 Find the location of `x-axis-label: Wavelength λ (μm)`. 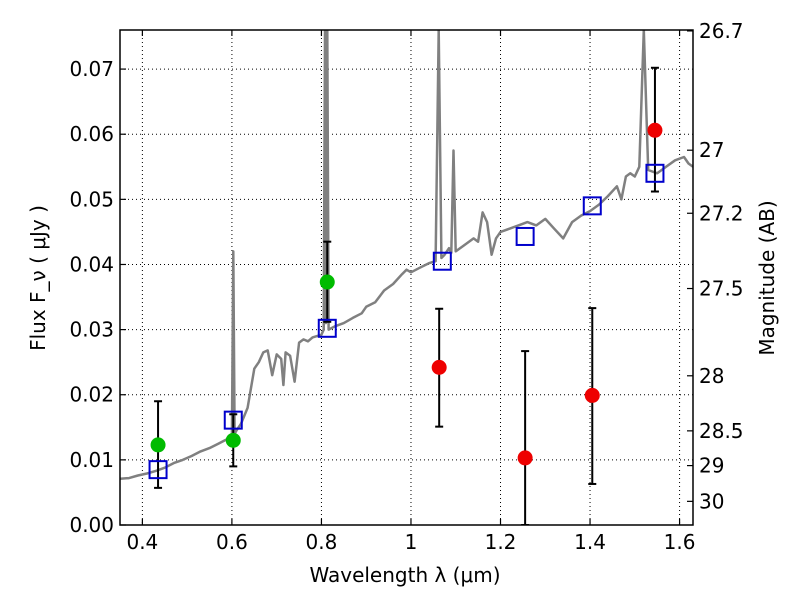

x-axis-label: Wavelength λ (μm) is located at coordinates (404, 575).